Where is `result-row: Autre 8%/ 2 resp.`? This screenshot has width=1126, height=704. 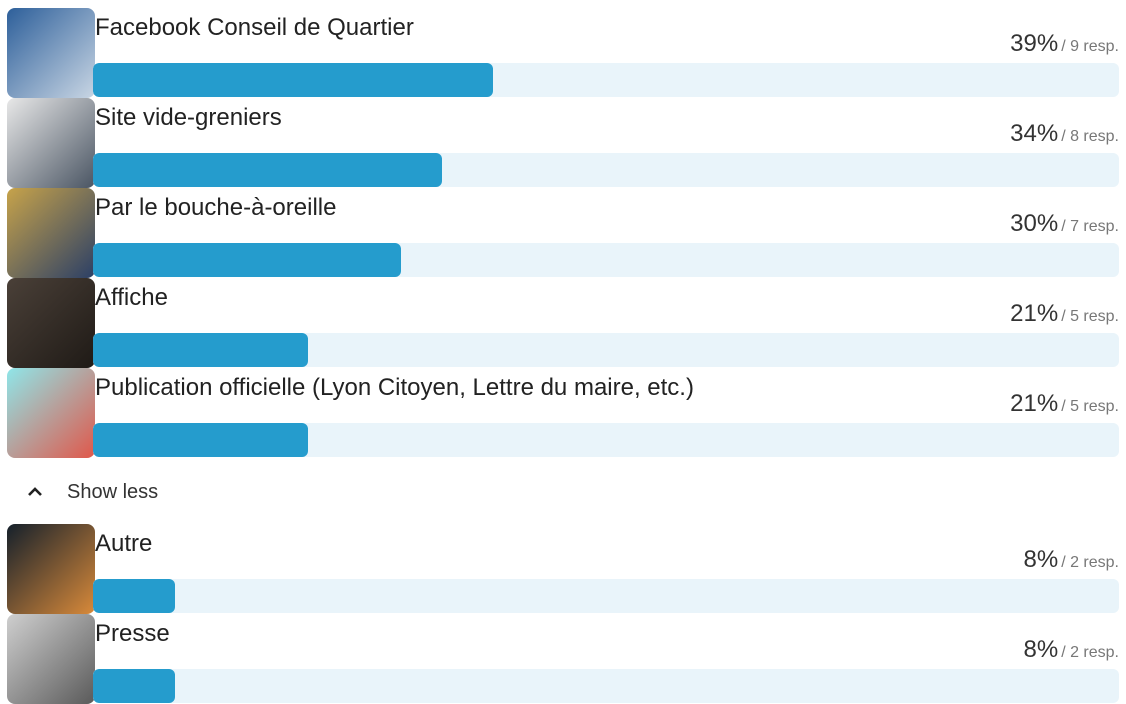
result-row: Autre 8%/ 2 resp. is located at coordinates (563, 569).